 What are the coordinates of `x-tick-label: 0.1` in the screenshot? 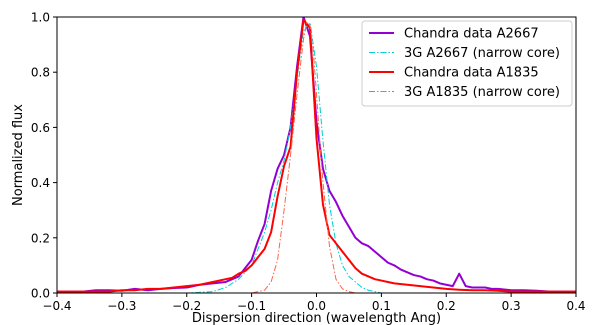 It's located at (381, 306).